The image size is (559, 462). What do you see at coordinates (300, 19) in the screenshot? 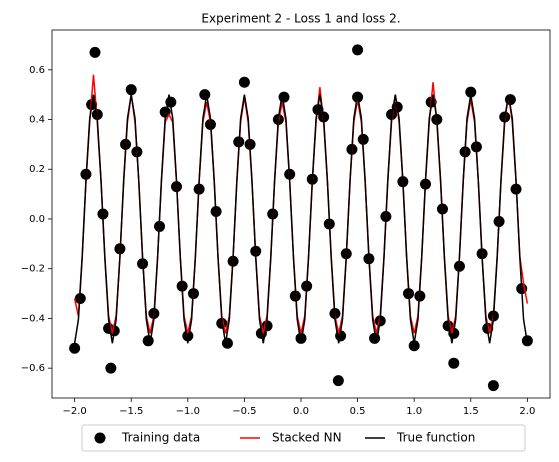
I see `chart-title: Experiment 2 - Loss 1 and loss 2.` at bounding box center [300, 19].